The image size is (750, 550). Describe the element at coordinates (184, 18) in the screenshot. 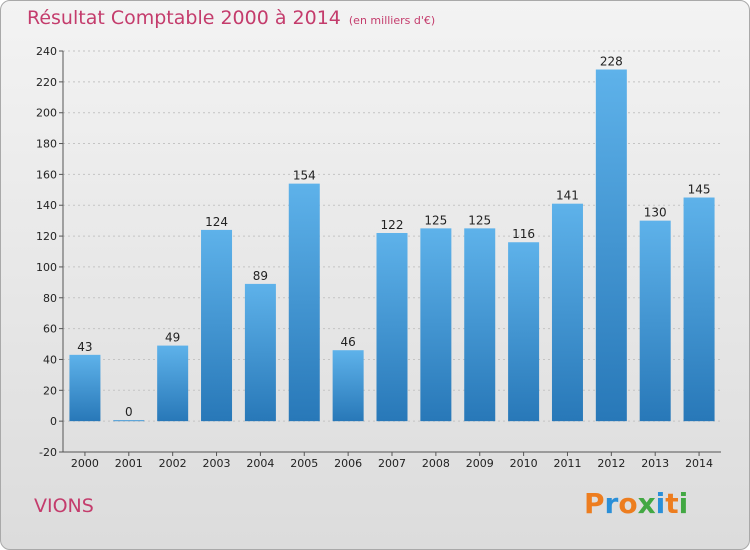

I see `chart-title-text: Résultat Comptable 2000 à 2014` at that location.